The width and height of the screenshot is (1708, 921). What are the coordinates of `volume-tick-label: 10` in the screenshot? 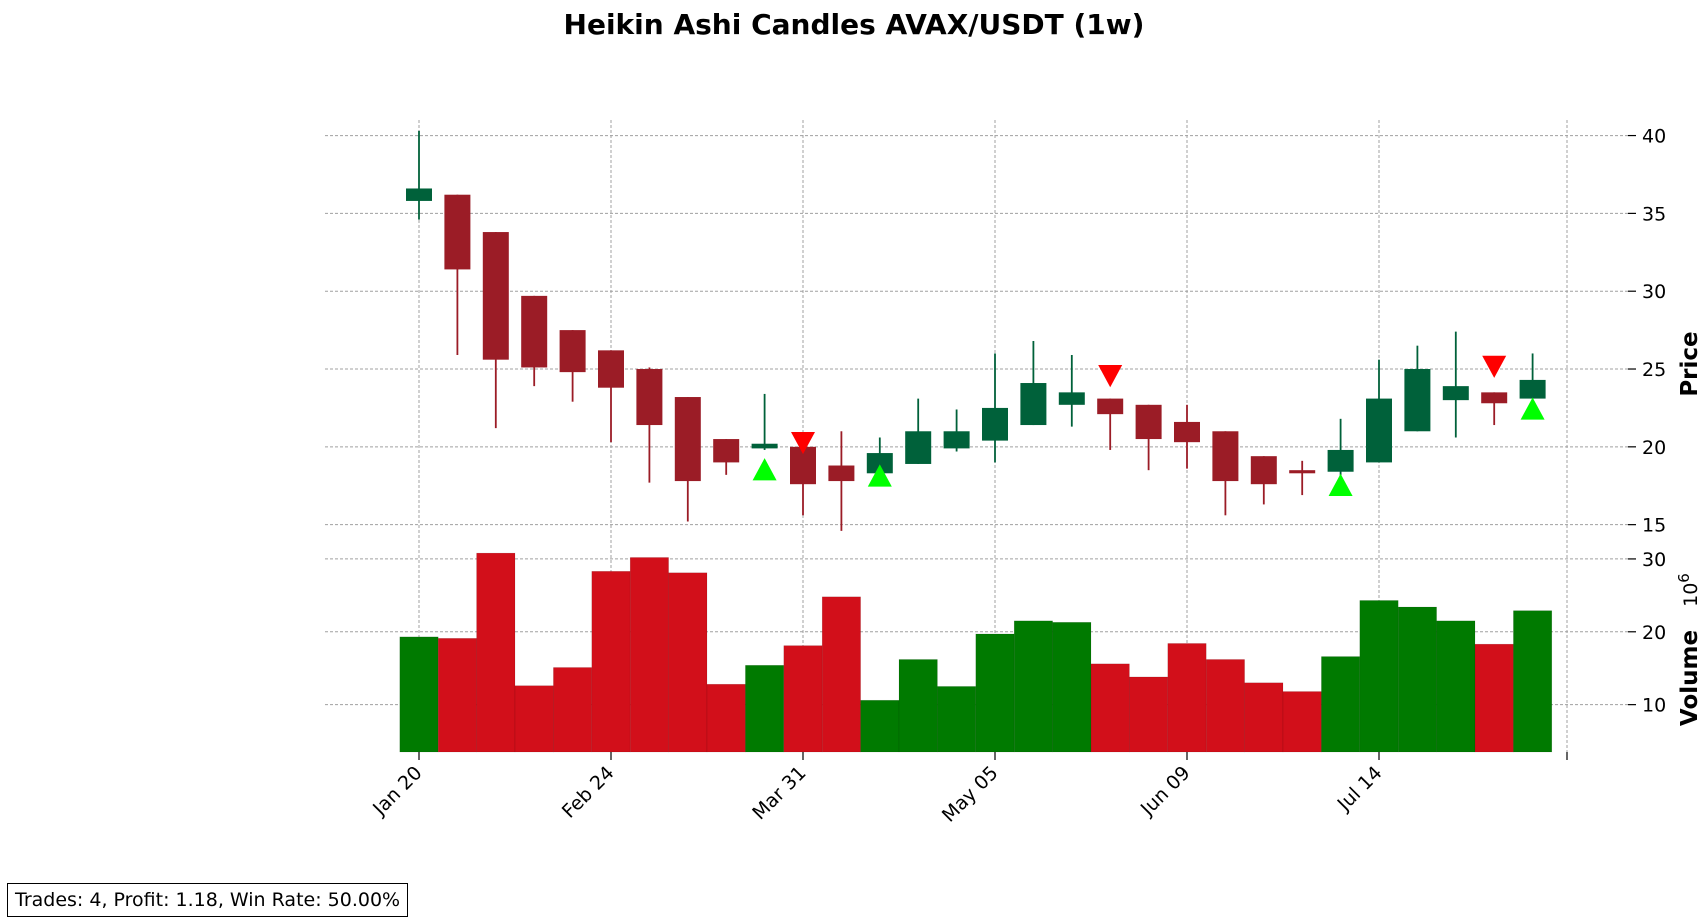 It's located at (1654, 706).